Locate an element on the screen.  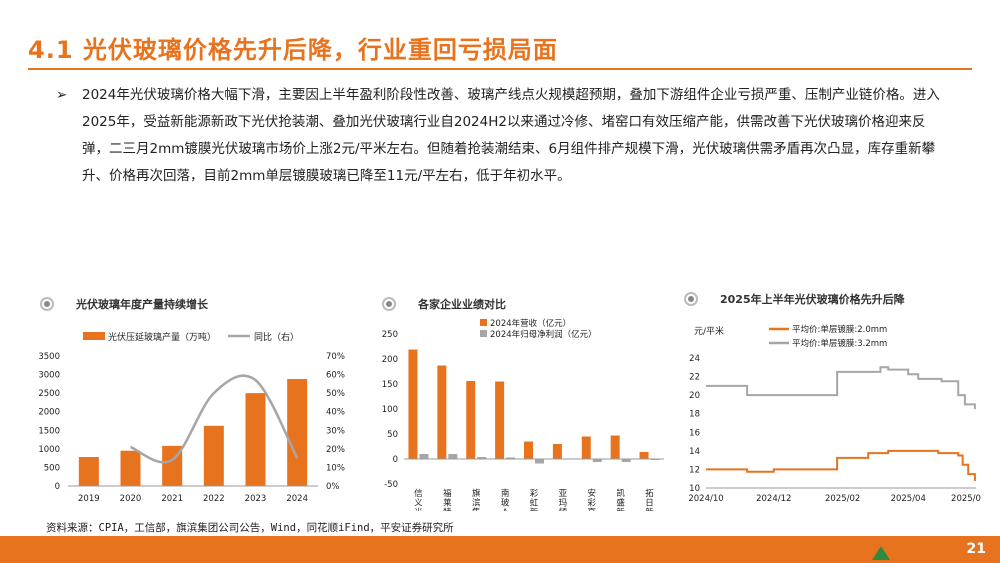
x-tick-label: 亚玛顿 is located at coordinates (563, 500).